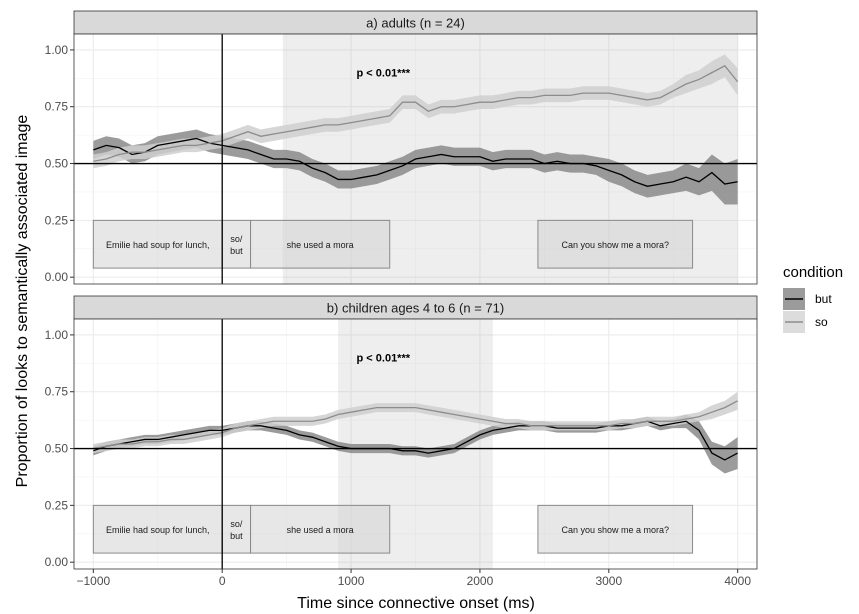 This screenshot has height=614, width=859. Describe the element at coordinates (415, 23) in the screenshot. I see `panel-strip-label: a) adults (n = 24)` at that location.